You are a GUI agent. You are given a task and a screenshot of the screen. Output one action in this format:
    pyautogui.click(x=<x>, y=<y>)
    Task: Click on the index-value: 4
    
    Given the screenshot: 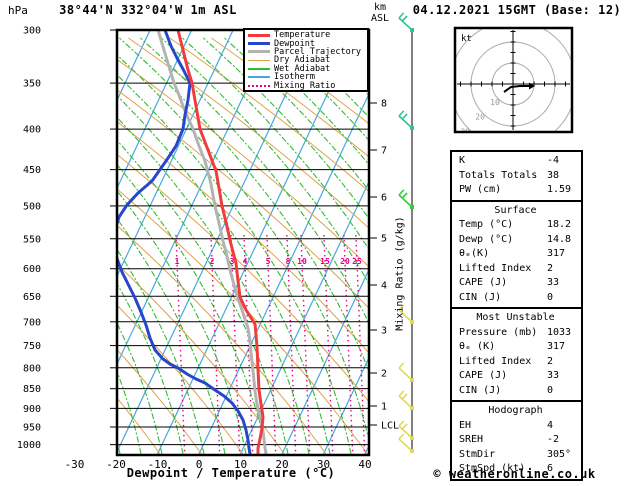 What is the action you would take?
    pyautogui.click(x=550, y=425)
    